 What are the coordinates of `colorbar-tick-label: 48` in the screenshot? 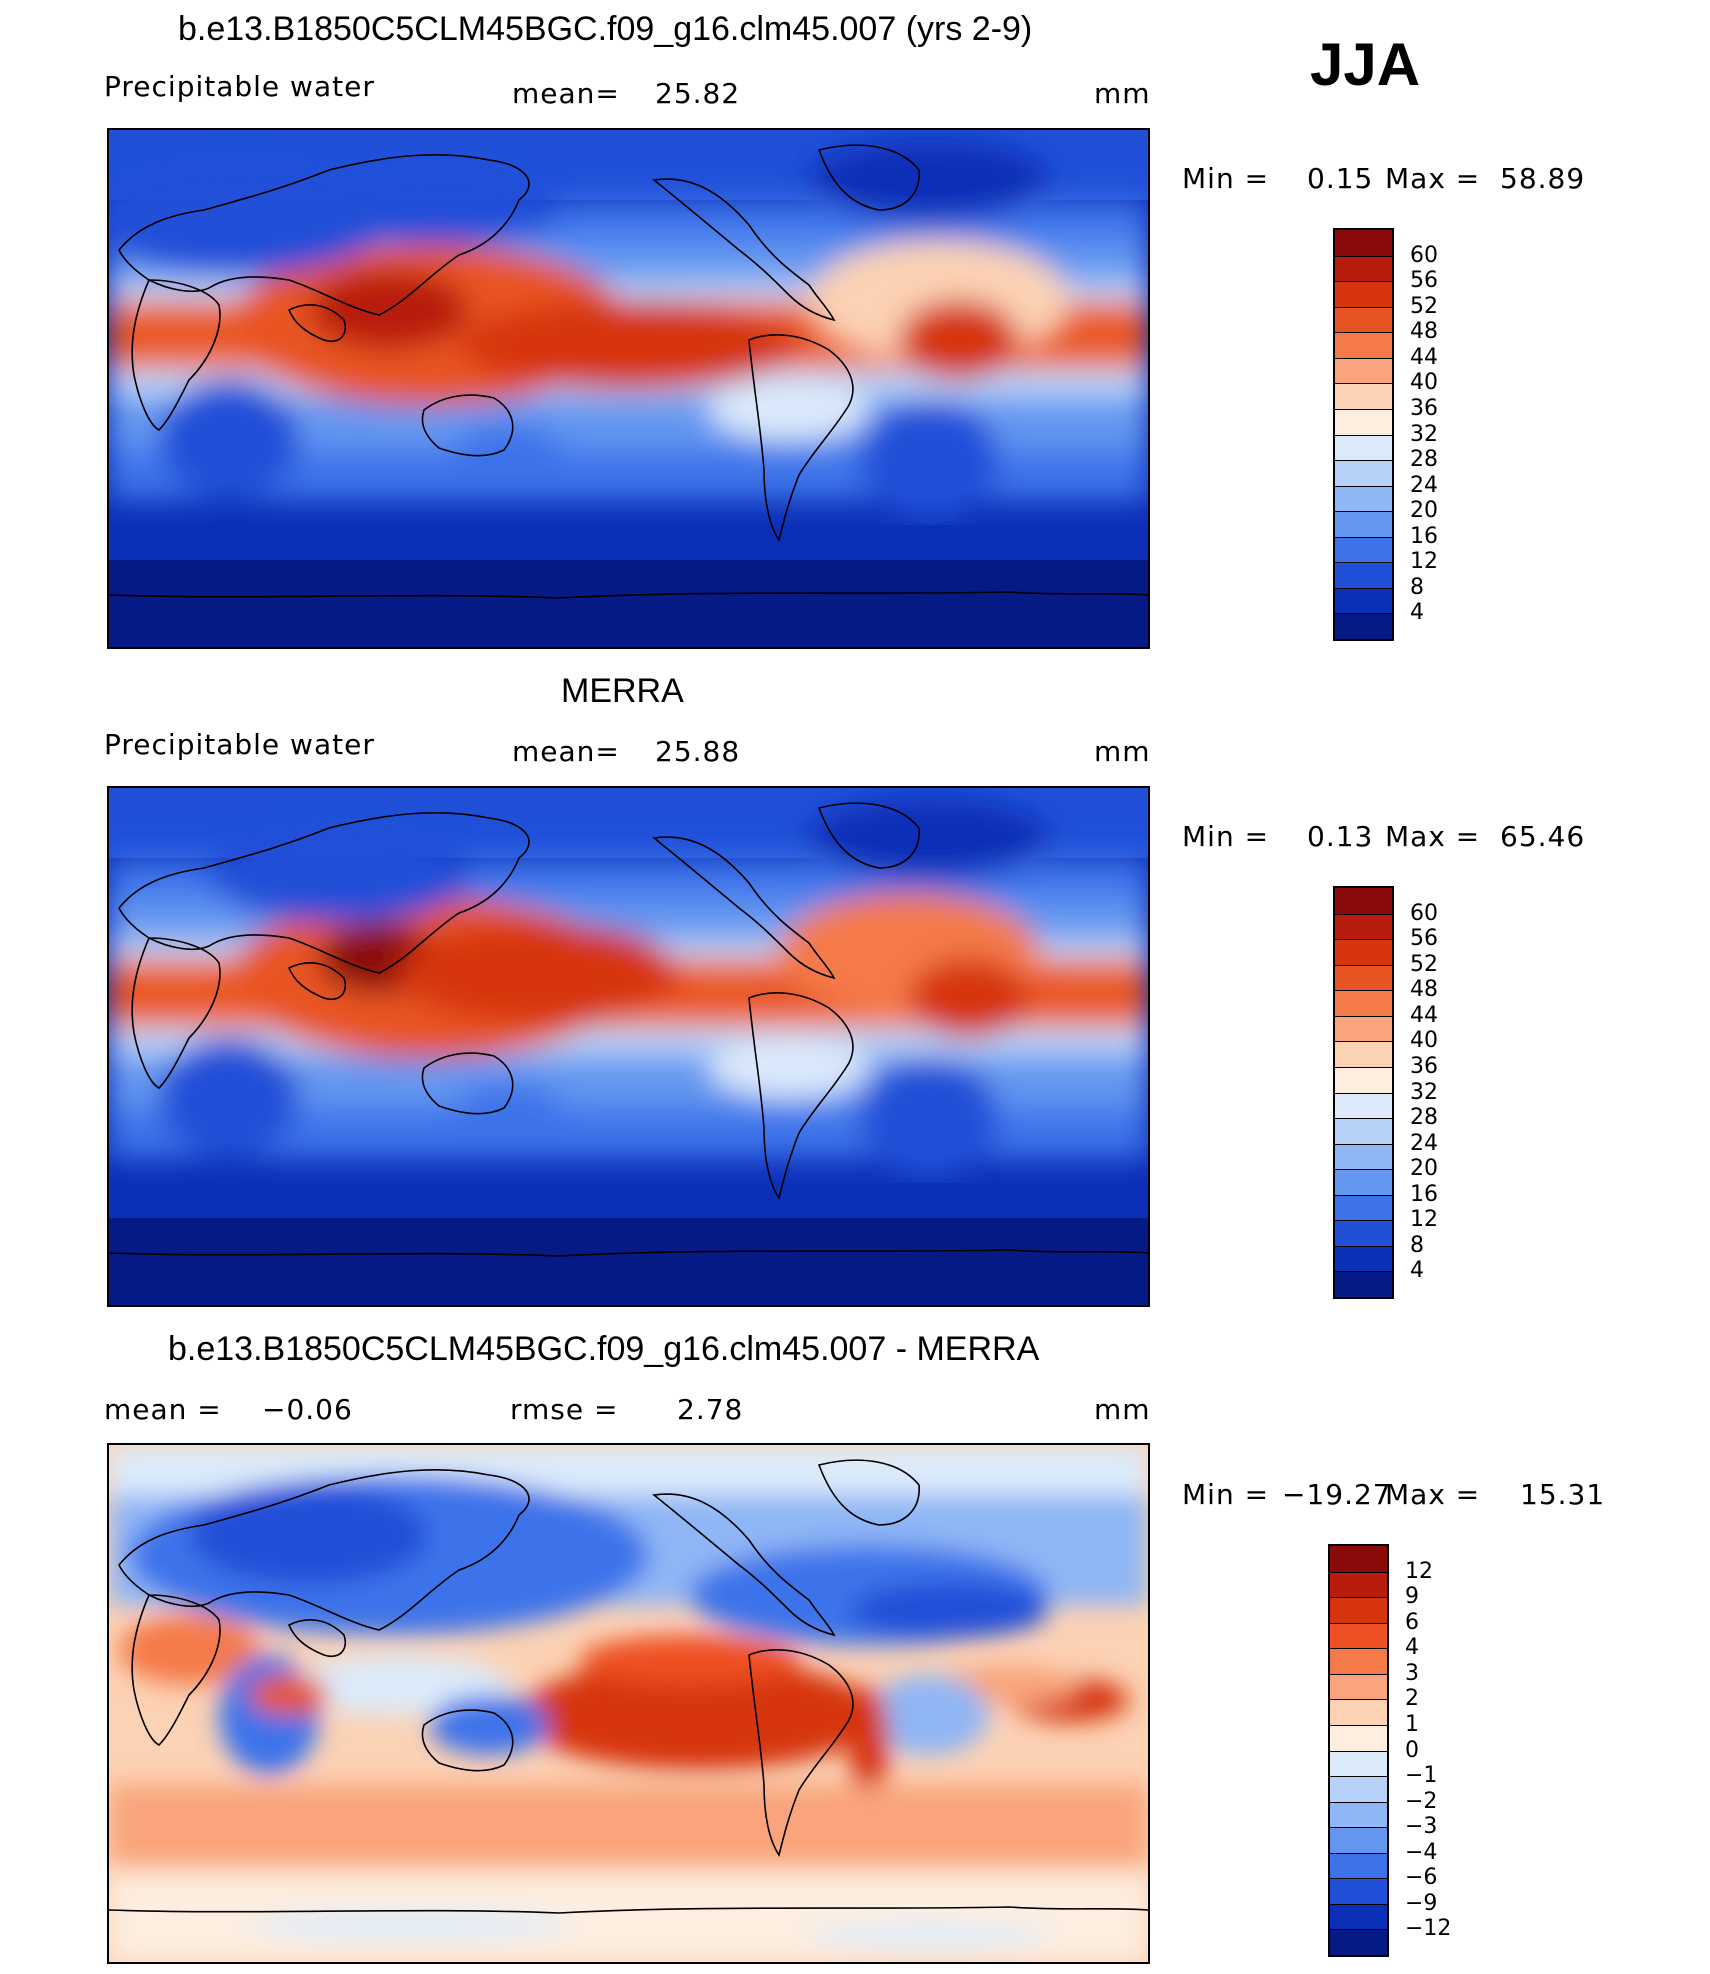 It's located at (1424, 990).